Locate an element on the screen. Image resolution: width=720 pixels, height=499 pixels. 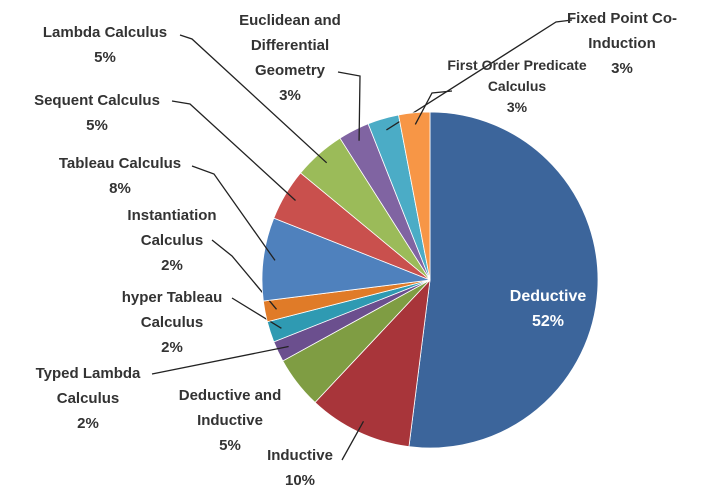
slice-label: Instantiation Calculus 2% is located at coordinates (172, 240).